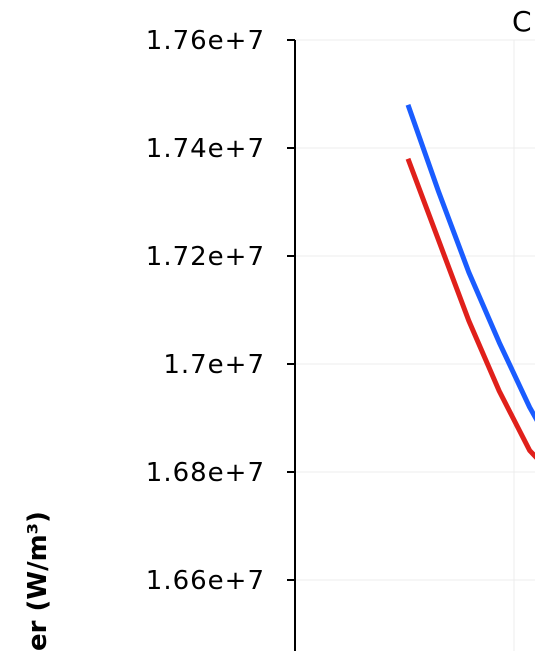 The height and width of the screenshot is (651, 535). Describe the element at coordinates (214, 365) in the screenshot. I see `y-tick-label-2: 1.7e+7` at that location.